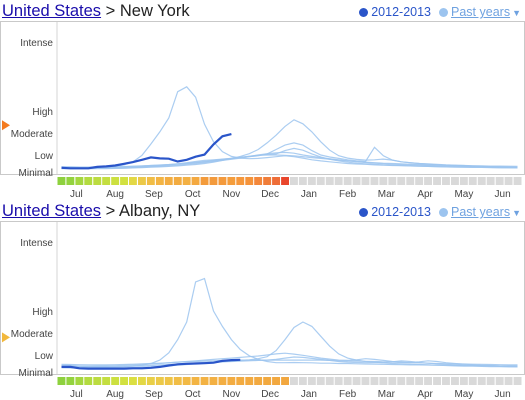 This screenshot has width=525, height=400. What do you see at coordinates (440, 212) in the screenshot?
I see `chart-legend: 2012-2013 Past years ▼` at bounding box center [440, 212].